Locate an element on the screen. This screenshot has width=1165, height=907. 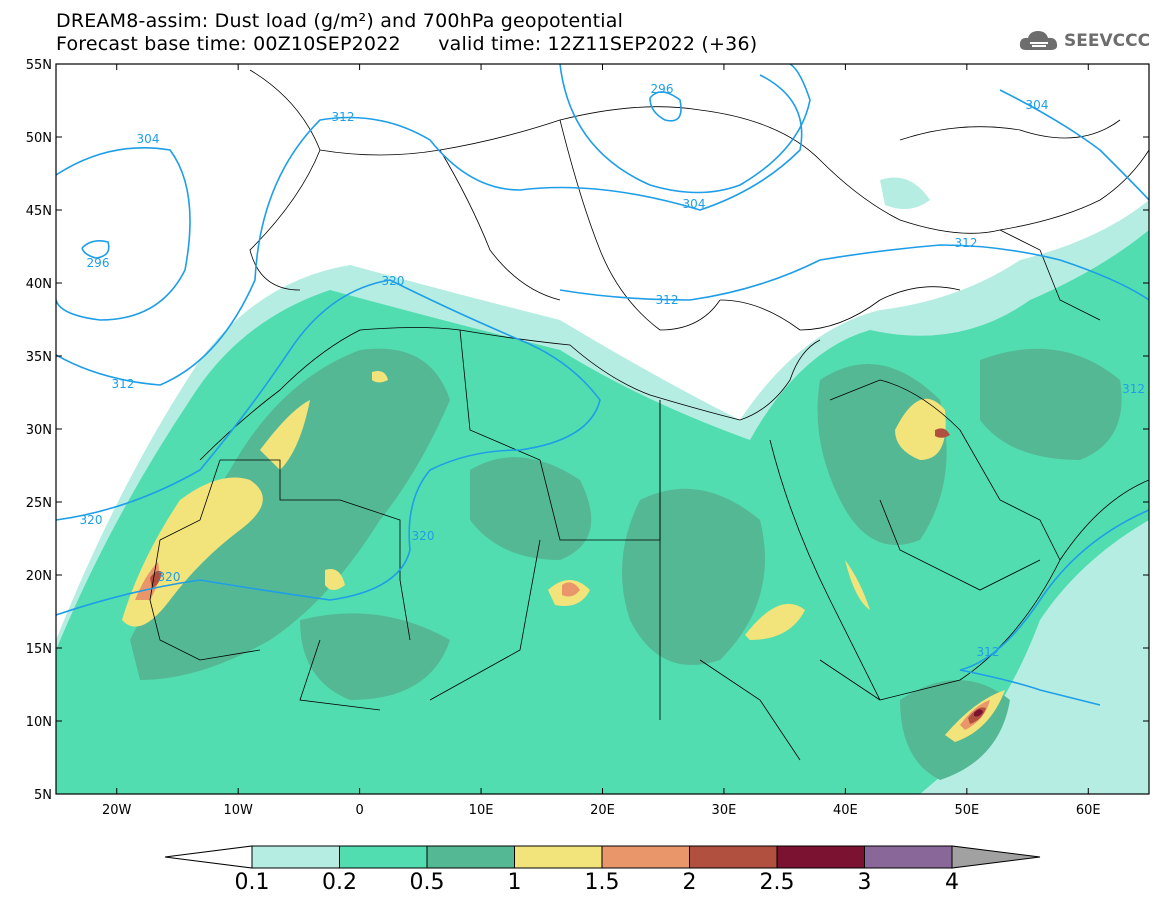
colorbar is located at coordinates (602, 857).